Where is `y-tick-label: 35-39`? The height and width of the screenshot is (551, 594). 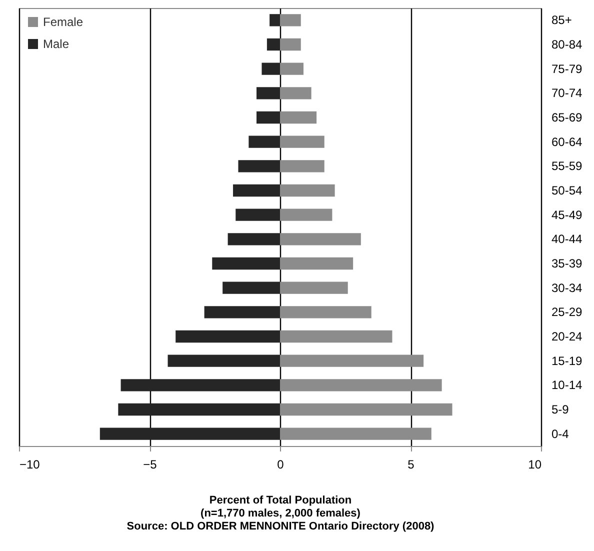 y-tick-label: 35-39 is located at coordinates (567, 263).